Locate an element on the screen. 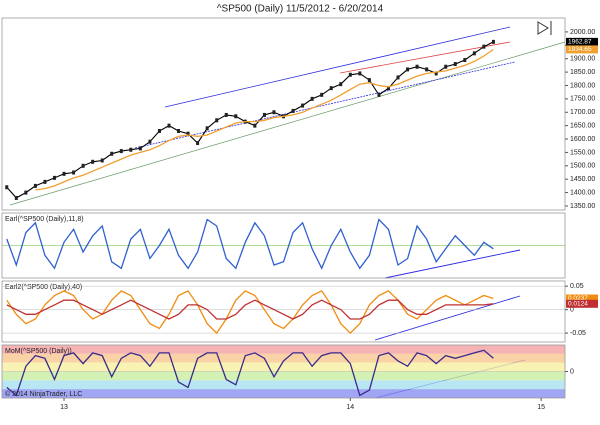 The width and height of the screenshot is (600, 425). price-marker-label: 1962.87 is located at coordinates (580, 42).